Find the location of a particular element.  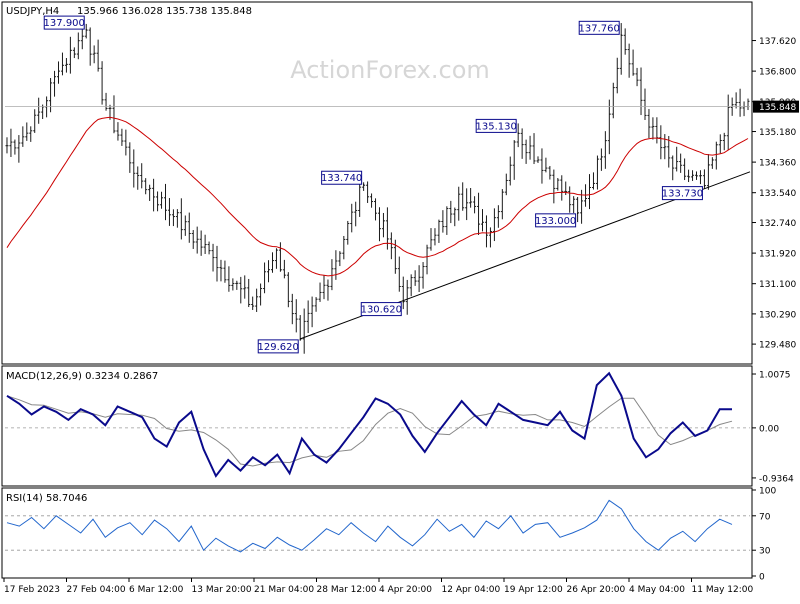

price-annotation: 133.730 is located at coordinates (683, 193).